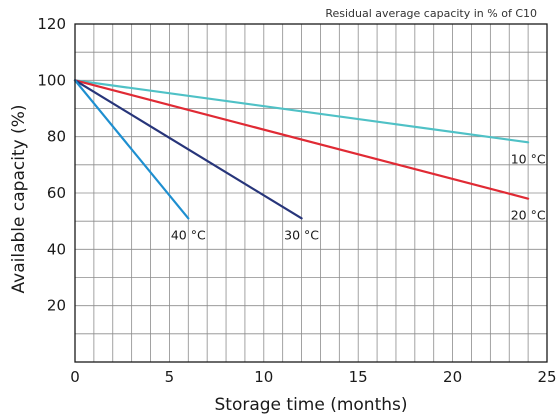 The height and width of the screenshot is (414, 559). What do you see at coordinates (19, 199) in the screenshot?
I see `y-axis-title: Available capacity (%)` at bounding box center [19, 199].